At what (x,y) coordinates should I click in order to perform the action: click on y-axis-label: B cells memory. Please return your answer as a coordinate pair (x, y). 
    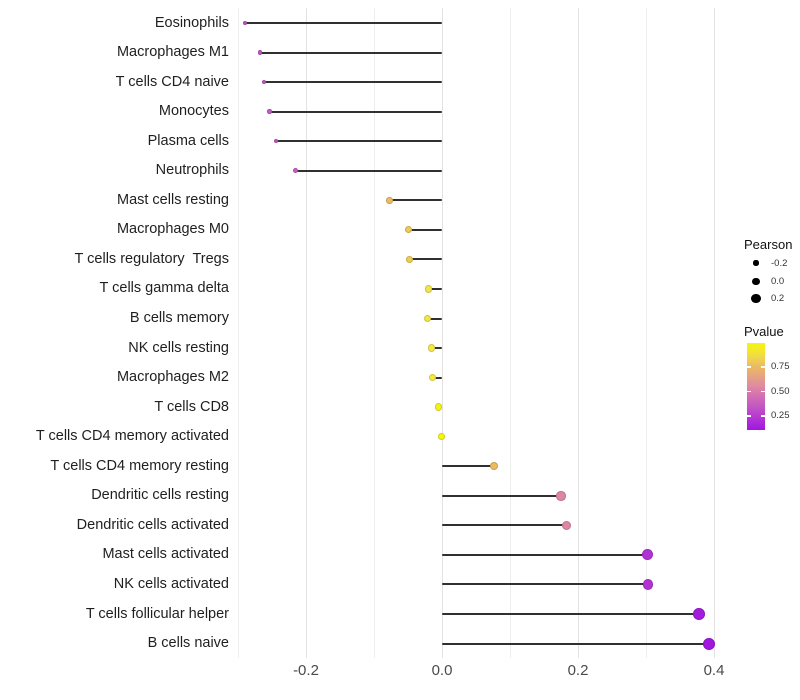
    Looking at the image, I should click on (179, 318).